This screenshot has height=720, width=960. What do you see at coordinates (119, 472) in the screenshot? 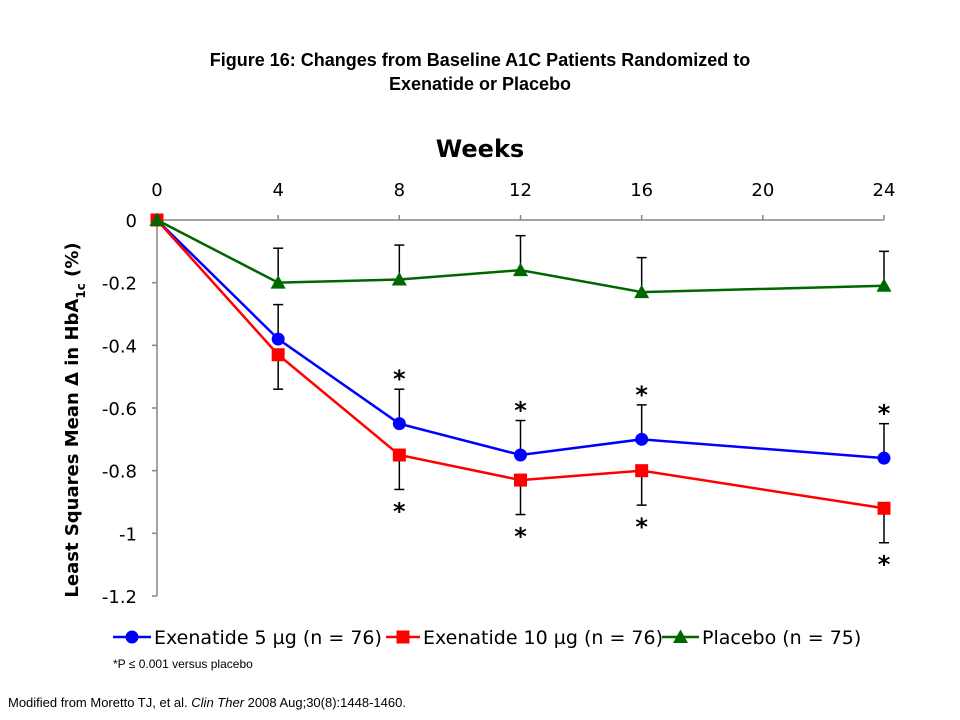
I see `y-tick-label: -0.8` at bounding box center [119, 472].